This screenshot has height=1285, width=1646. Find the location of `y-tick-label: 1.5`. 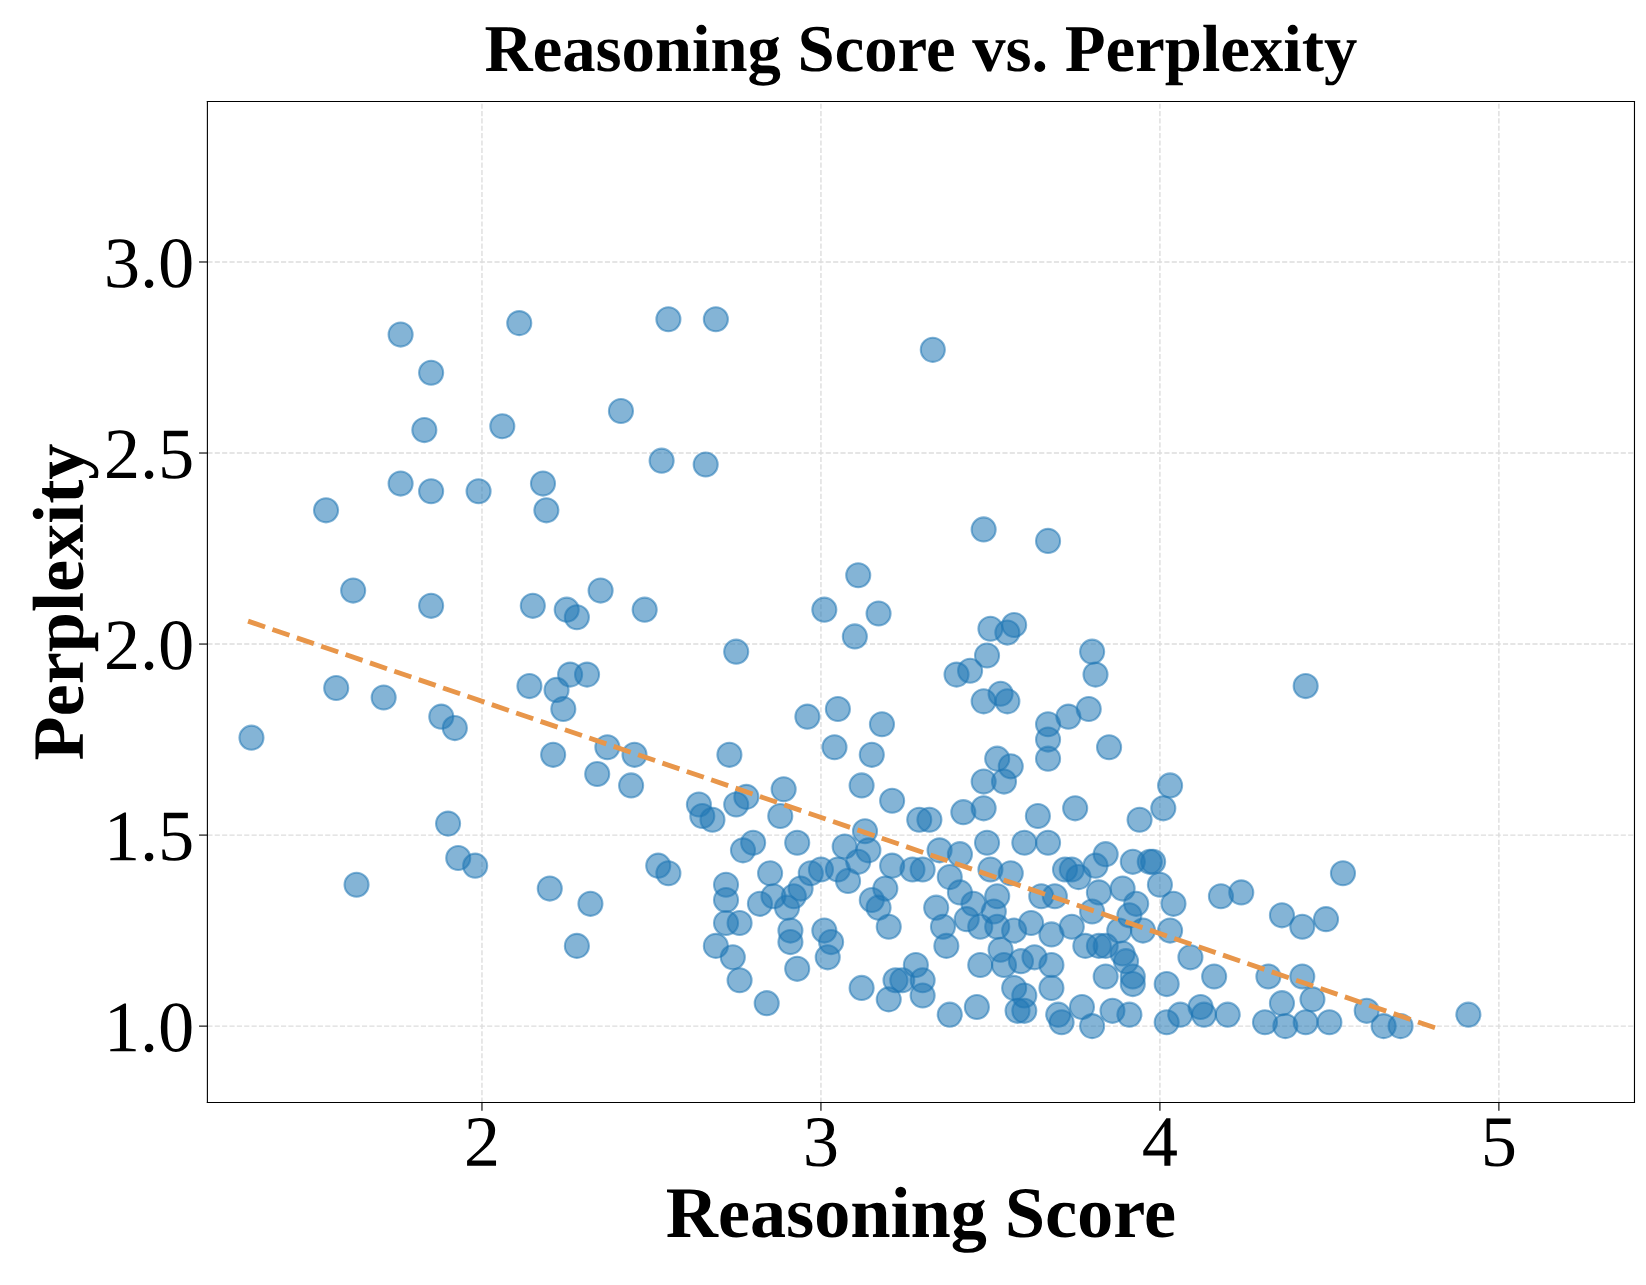

y-tick-label: 1.5 is located at coordinates (151, 837).